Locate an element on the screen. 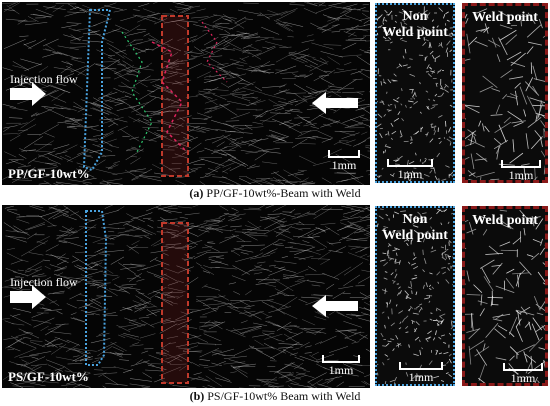 The width and height of the screenshot is (550, 406). fiber-texture-weld-a is located at coordinates (505, 94).